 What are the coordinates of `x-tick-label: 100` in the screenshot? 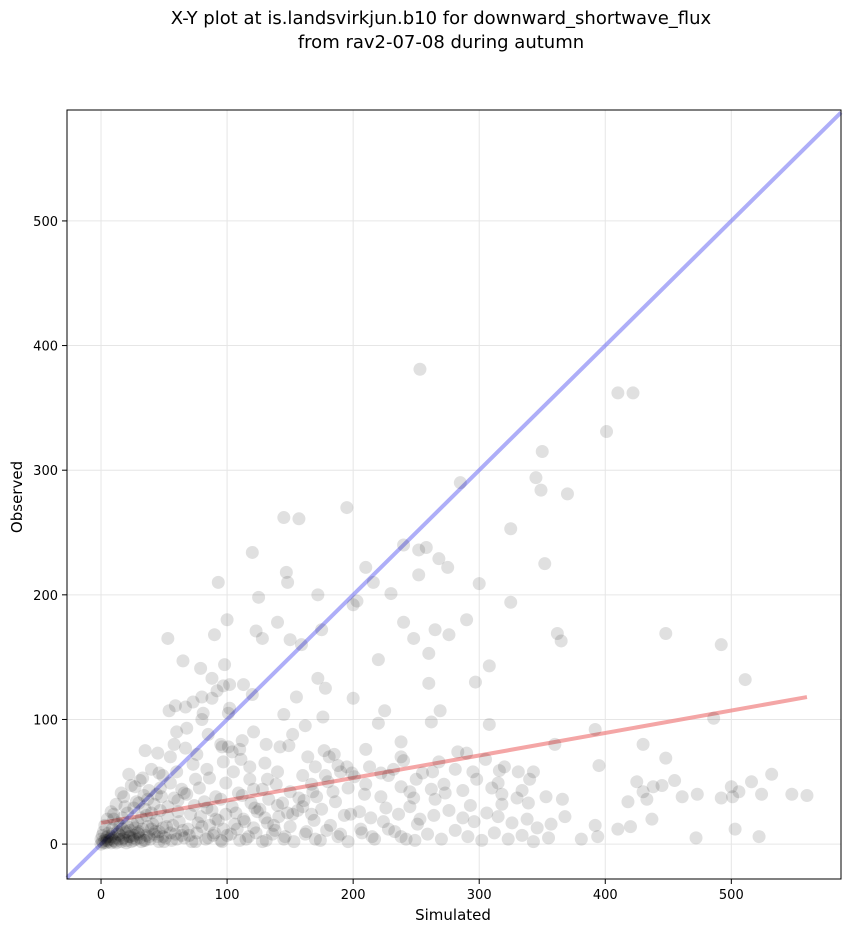 It's located at (227, 895).